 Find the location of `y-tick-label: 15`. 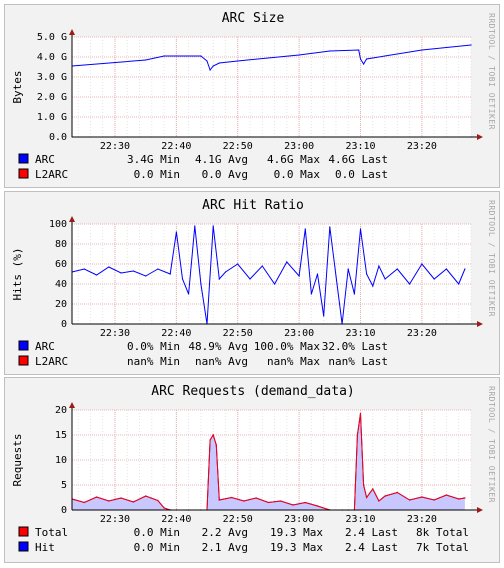

y-tick-label: 15 is located at coordinates (61, 435).